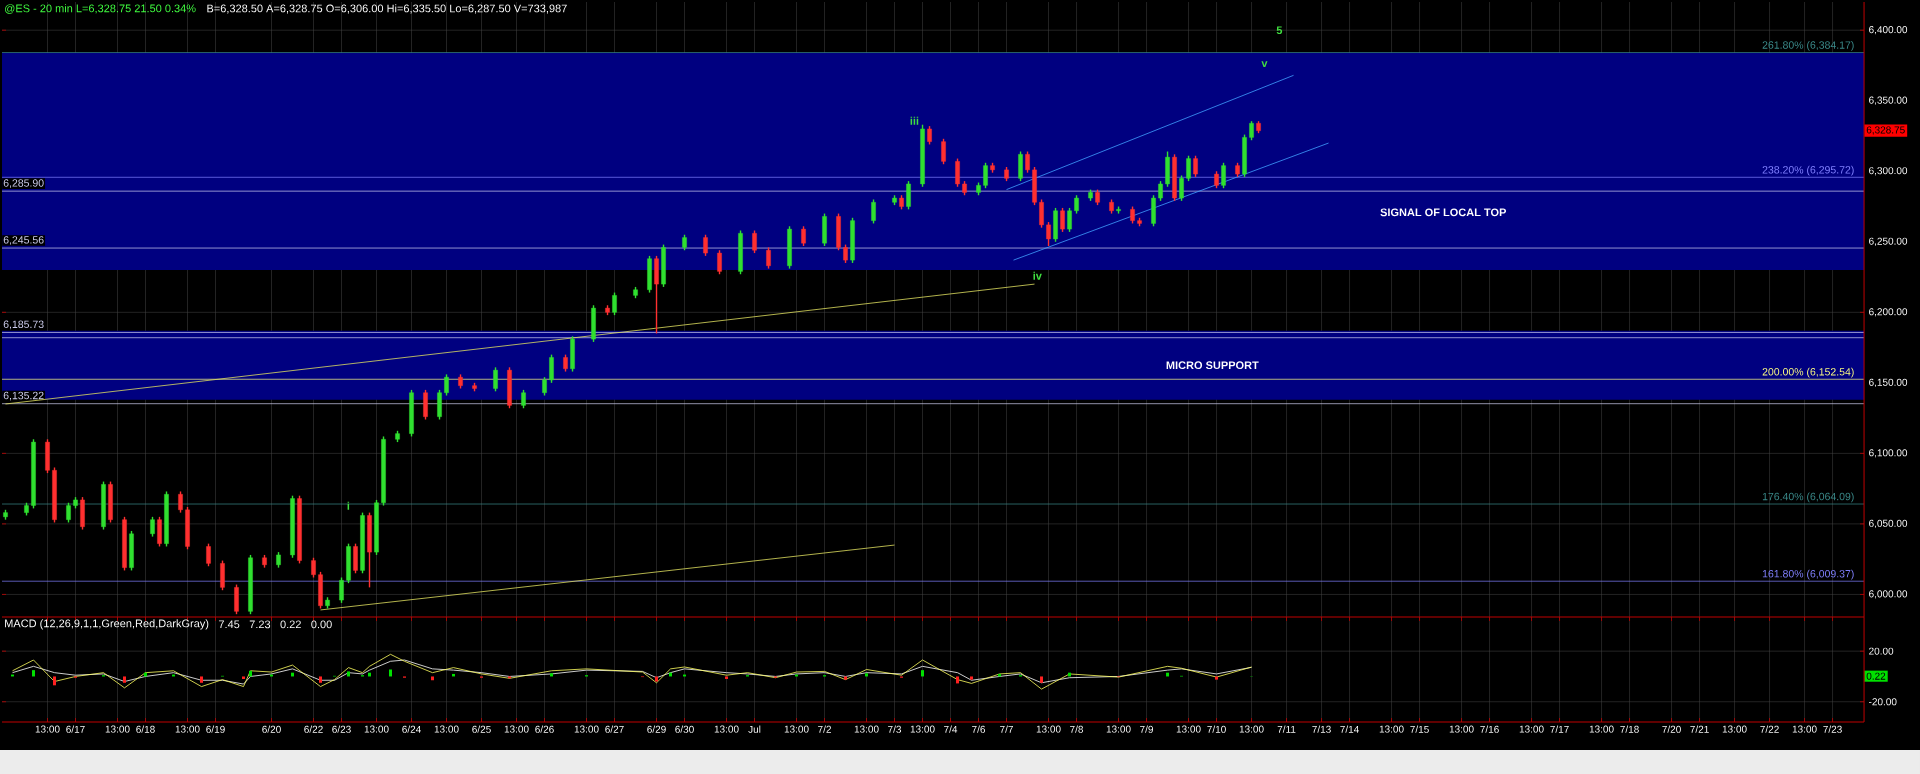 The image size is (1920, 774). Describe the element at coordinates (1769, 729) in the screenshot. I see `x-tick-label: 7/22` at that location.